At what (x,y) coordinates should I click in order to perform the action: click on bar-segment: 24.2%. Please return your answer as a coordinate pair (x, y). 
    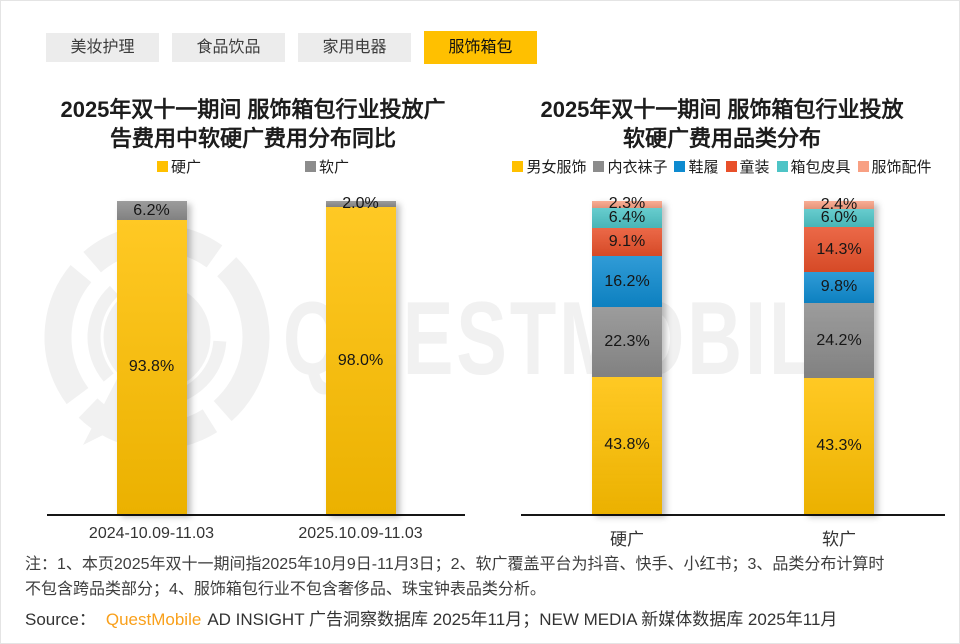
    Looking at the image, I should click on (839, 340).